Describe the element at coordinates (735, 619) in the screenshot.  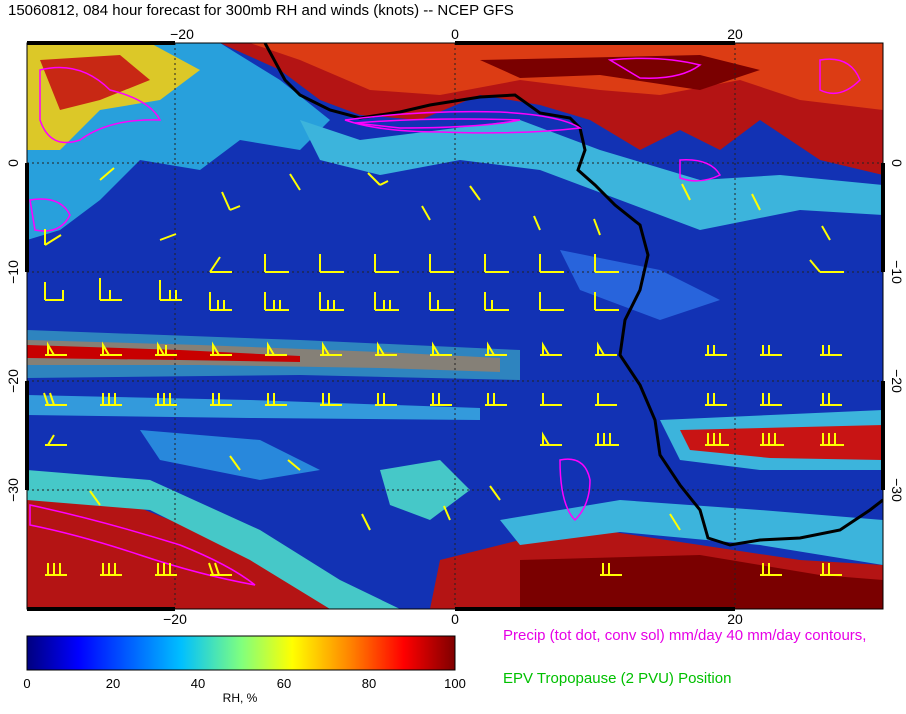
I see `lon-bottom-tick-3: 20` at that location.